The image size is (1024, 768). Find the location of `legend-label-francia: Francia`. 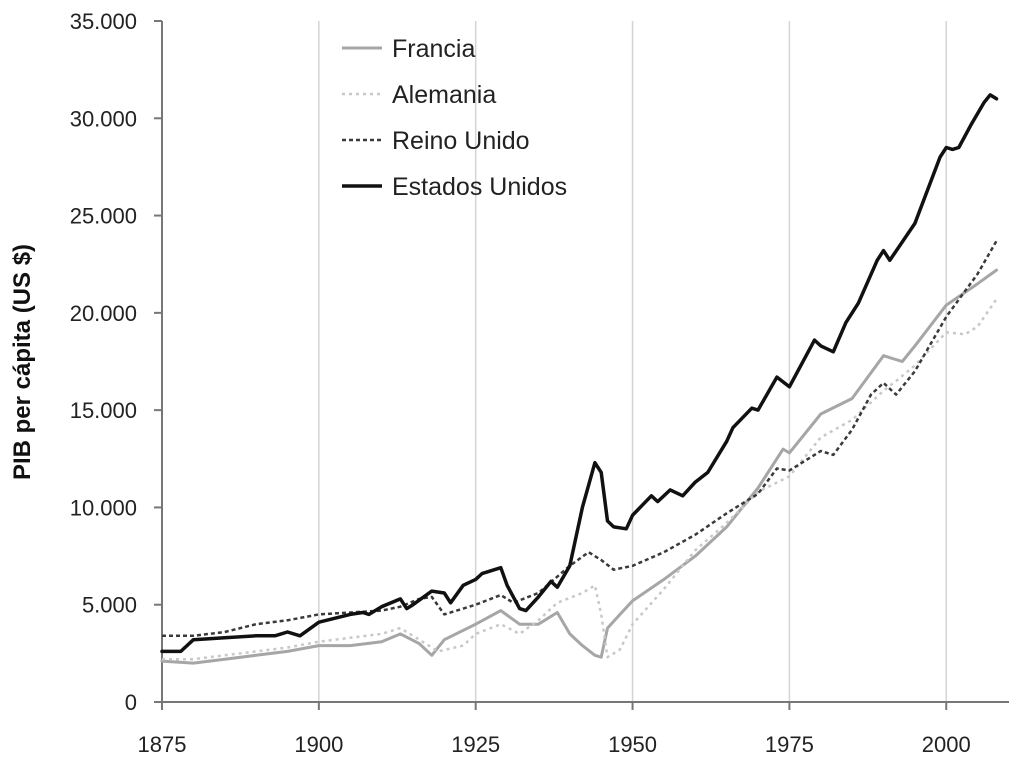

legend-label-francia: Francia is located at coordinates (433, 49).